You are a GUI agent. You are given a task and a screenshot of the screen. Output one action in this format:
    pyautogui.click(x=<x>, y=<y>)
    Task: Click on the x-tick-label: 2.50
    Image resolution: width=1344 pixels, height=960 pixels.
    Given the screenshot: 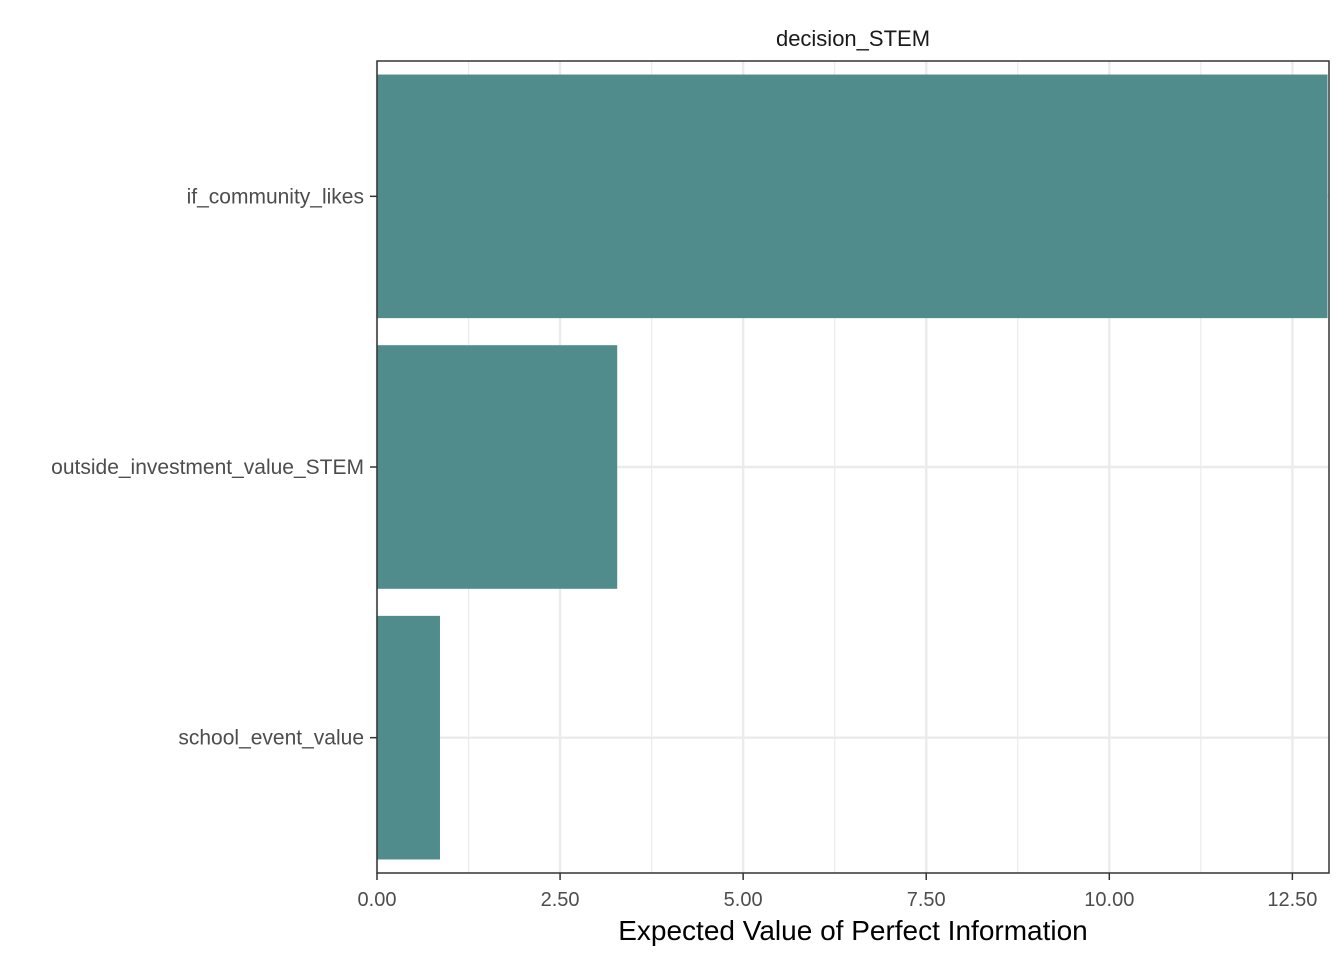 What is the action you would take?
    pyautogui.click(x=560, y=900)
    